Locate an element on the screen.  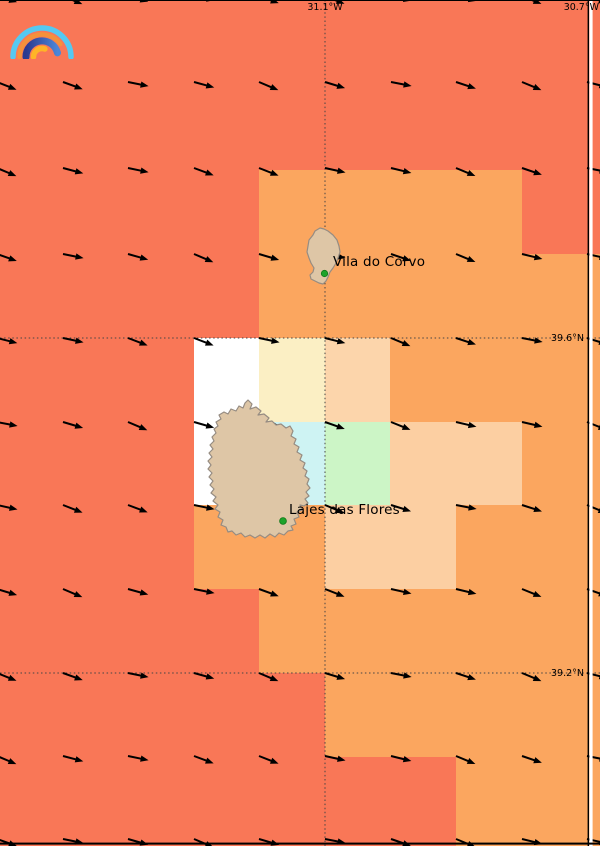
axis-white-gap is located at coordinates (591, 423).